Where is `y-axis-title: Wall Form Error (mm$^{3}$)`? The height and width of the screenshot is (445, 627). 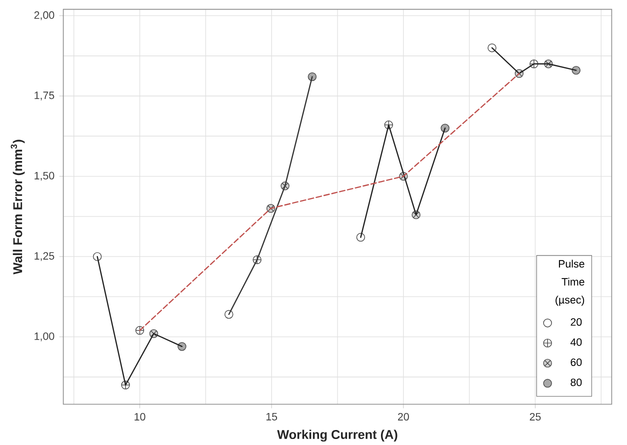 y-axis-title: Wall Form Error (mm$^{3}$) is located at coordinates (17, 207).